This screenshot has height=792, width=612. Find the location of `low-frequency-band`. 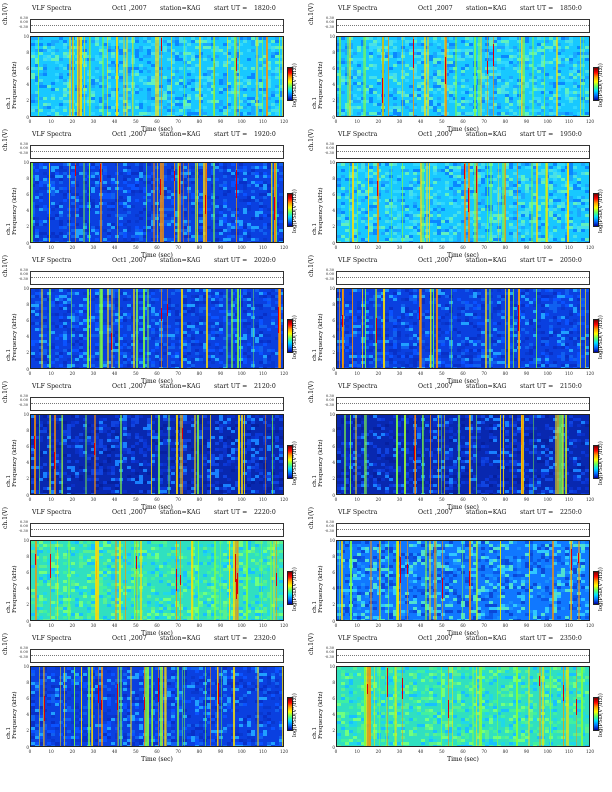

low-frequency-band is located at coordinates (463, 369).